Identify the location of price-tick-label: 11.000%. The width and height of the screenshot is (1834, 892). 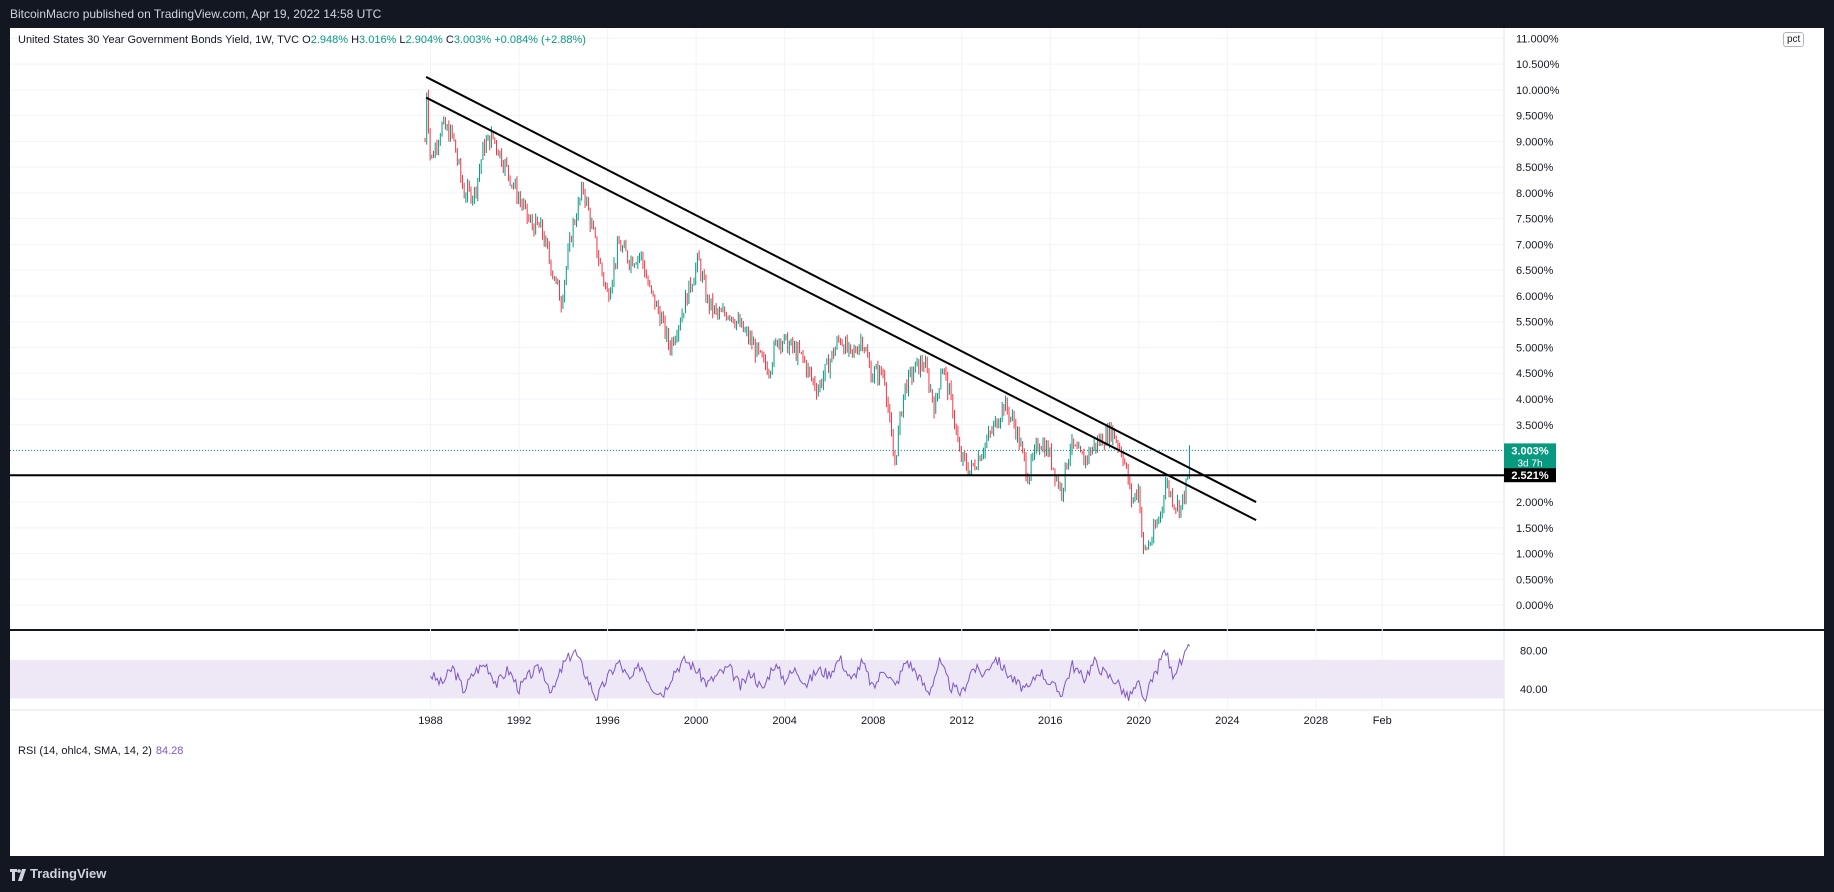
(1537, 39).